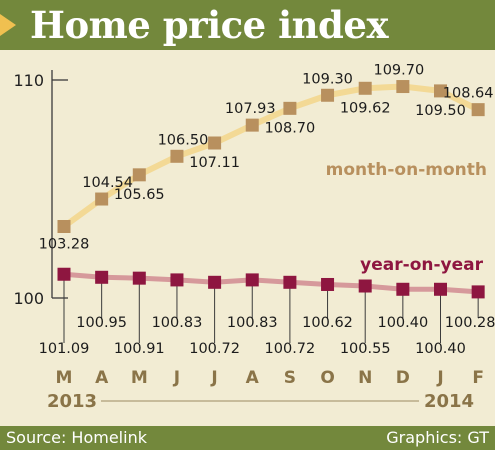 The height and width of the screenshot is (450, 495). Describe the element at coordinates (101, 323) in the screenshot. I see `yoy-data-label: 100.95` at that location.